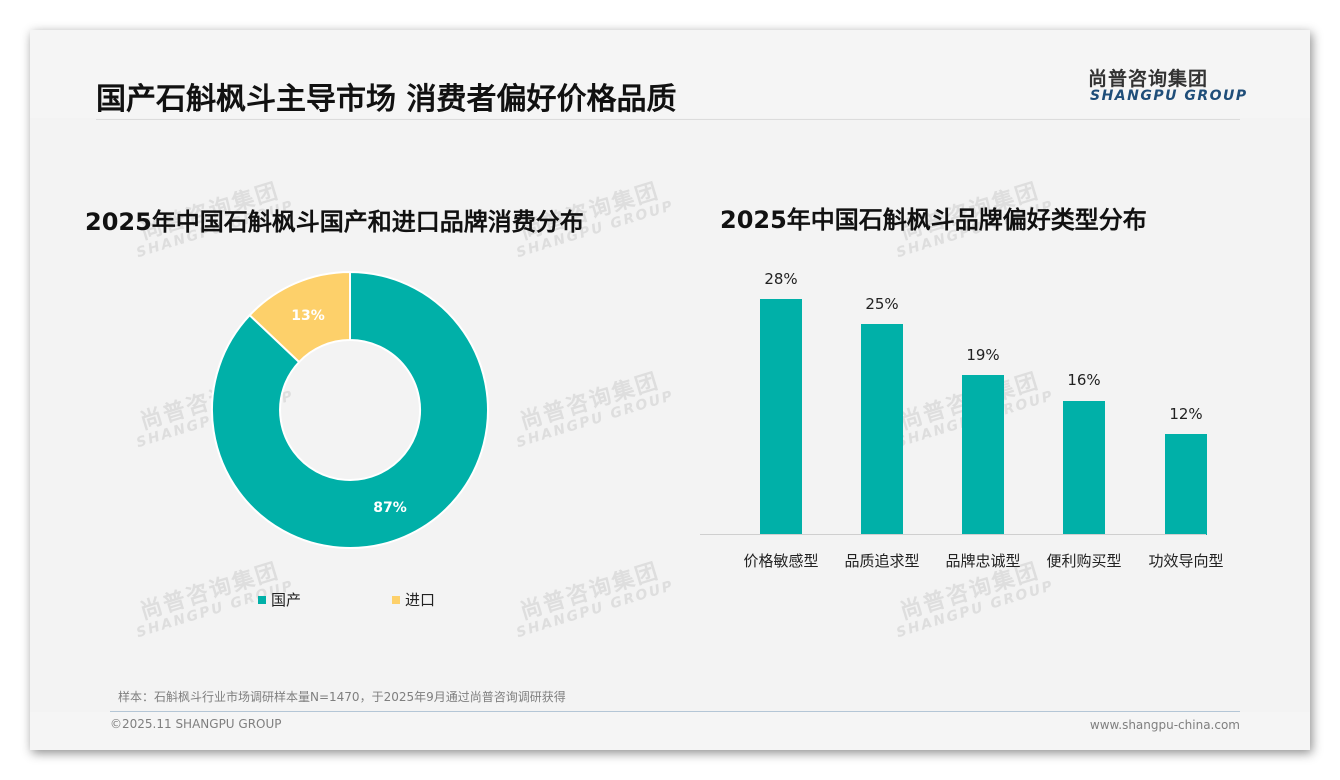 The width and height of the screenshot is (1340, 780). Describe the element at coordinates (953, 534) in the screenshot. I see `x-axis-line` at that location.